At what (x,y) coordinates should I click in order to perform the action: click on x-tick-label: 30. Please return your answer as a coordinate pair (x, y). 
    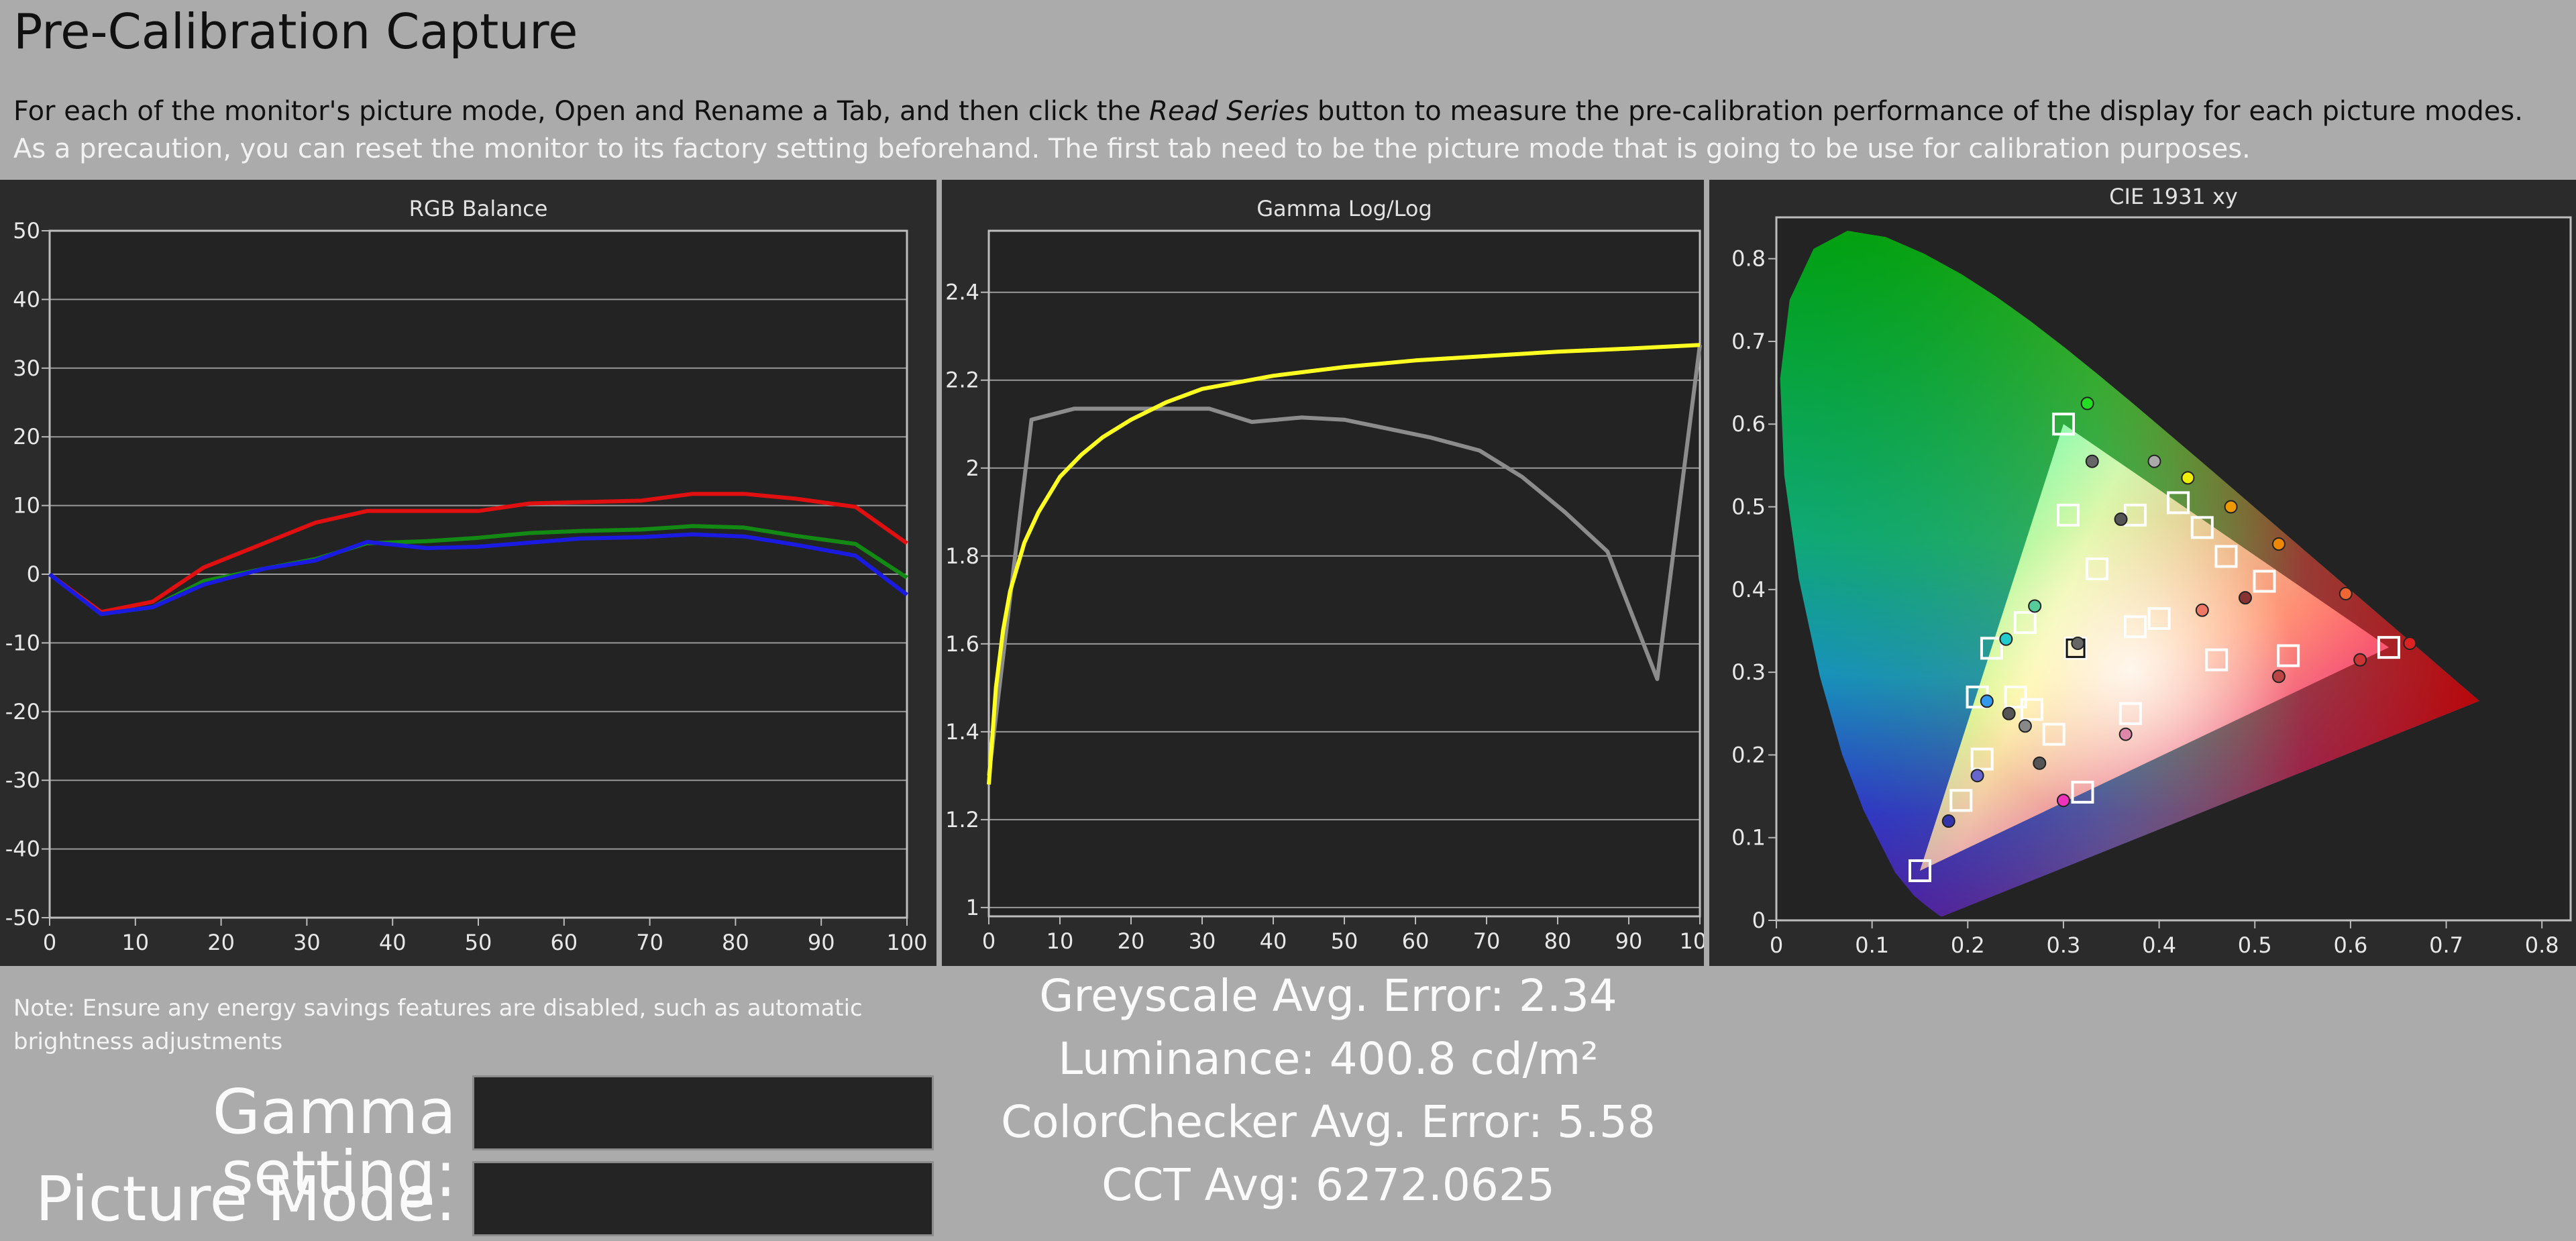
    Looking at the image, I should click on (307, 943).